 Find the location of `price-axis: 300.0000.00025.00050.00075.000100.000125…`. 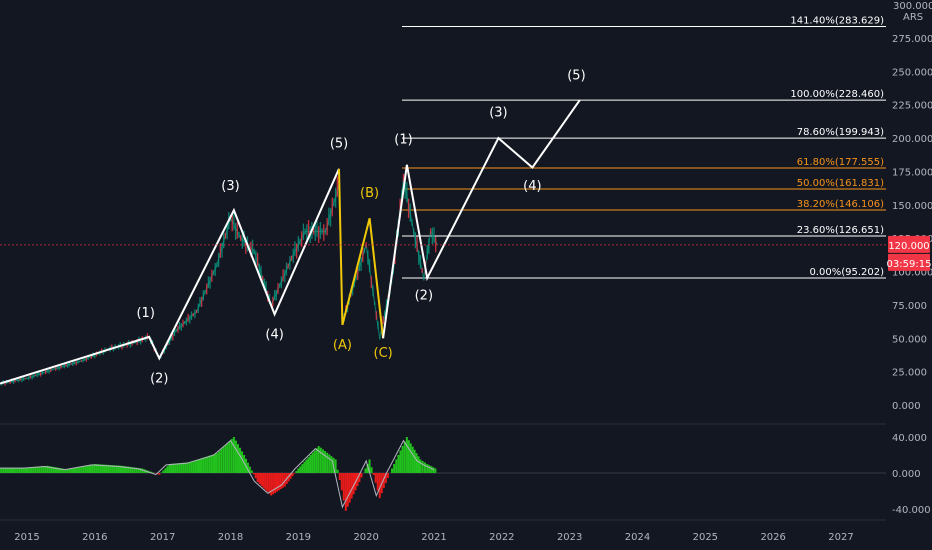

price-axis: 300.0000.00025.00050.00075.000100.000125… is located at coordinates (909, 258).